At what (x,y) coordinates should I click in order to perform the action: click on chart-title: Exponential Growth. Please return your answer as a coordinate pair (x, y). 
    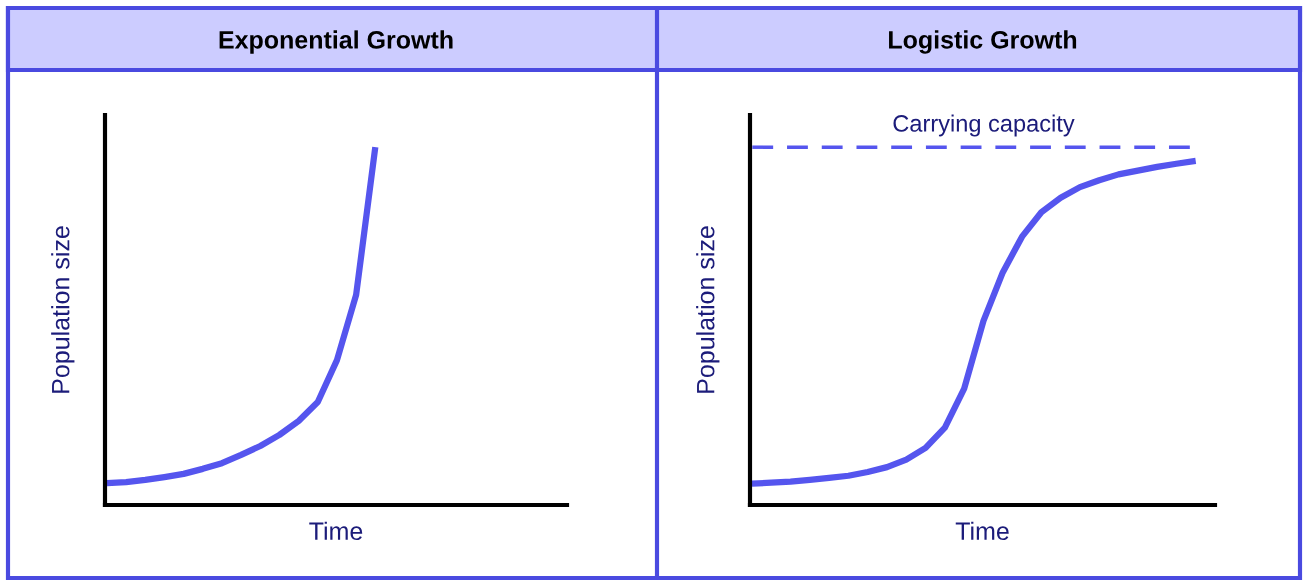
    Looking at the image, I should click on (336, 42).